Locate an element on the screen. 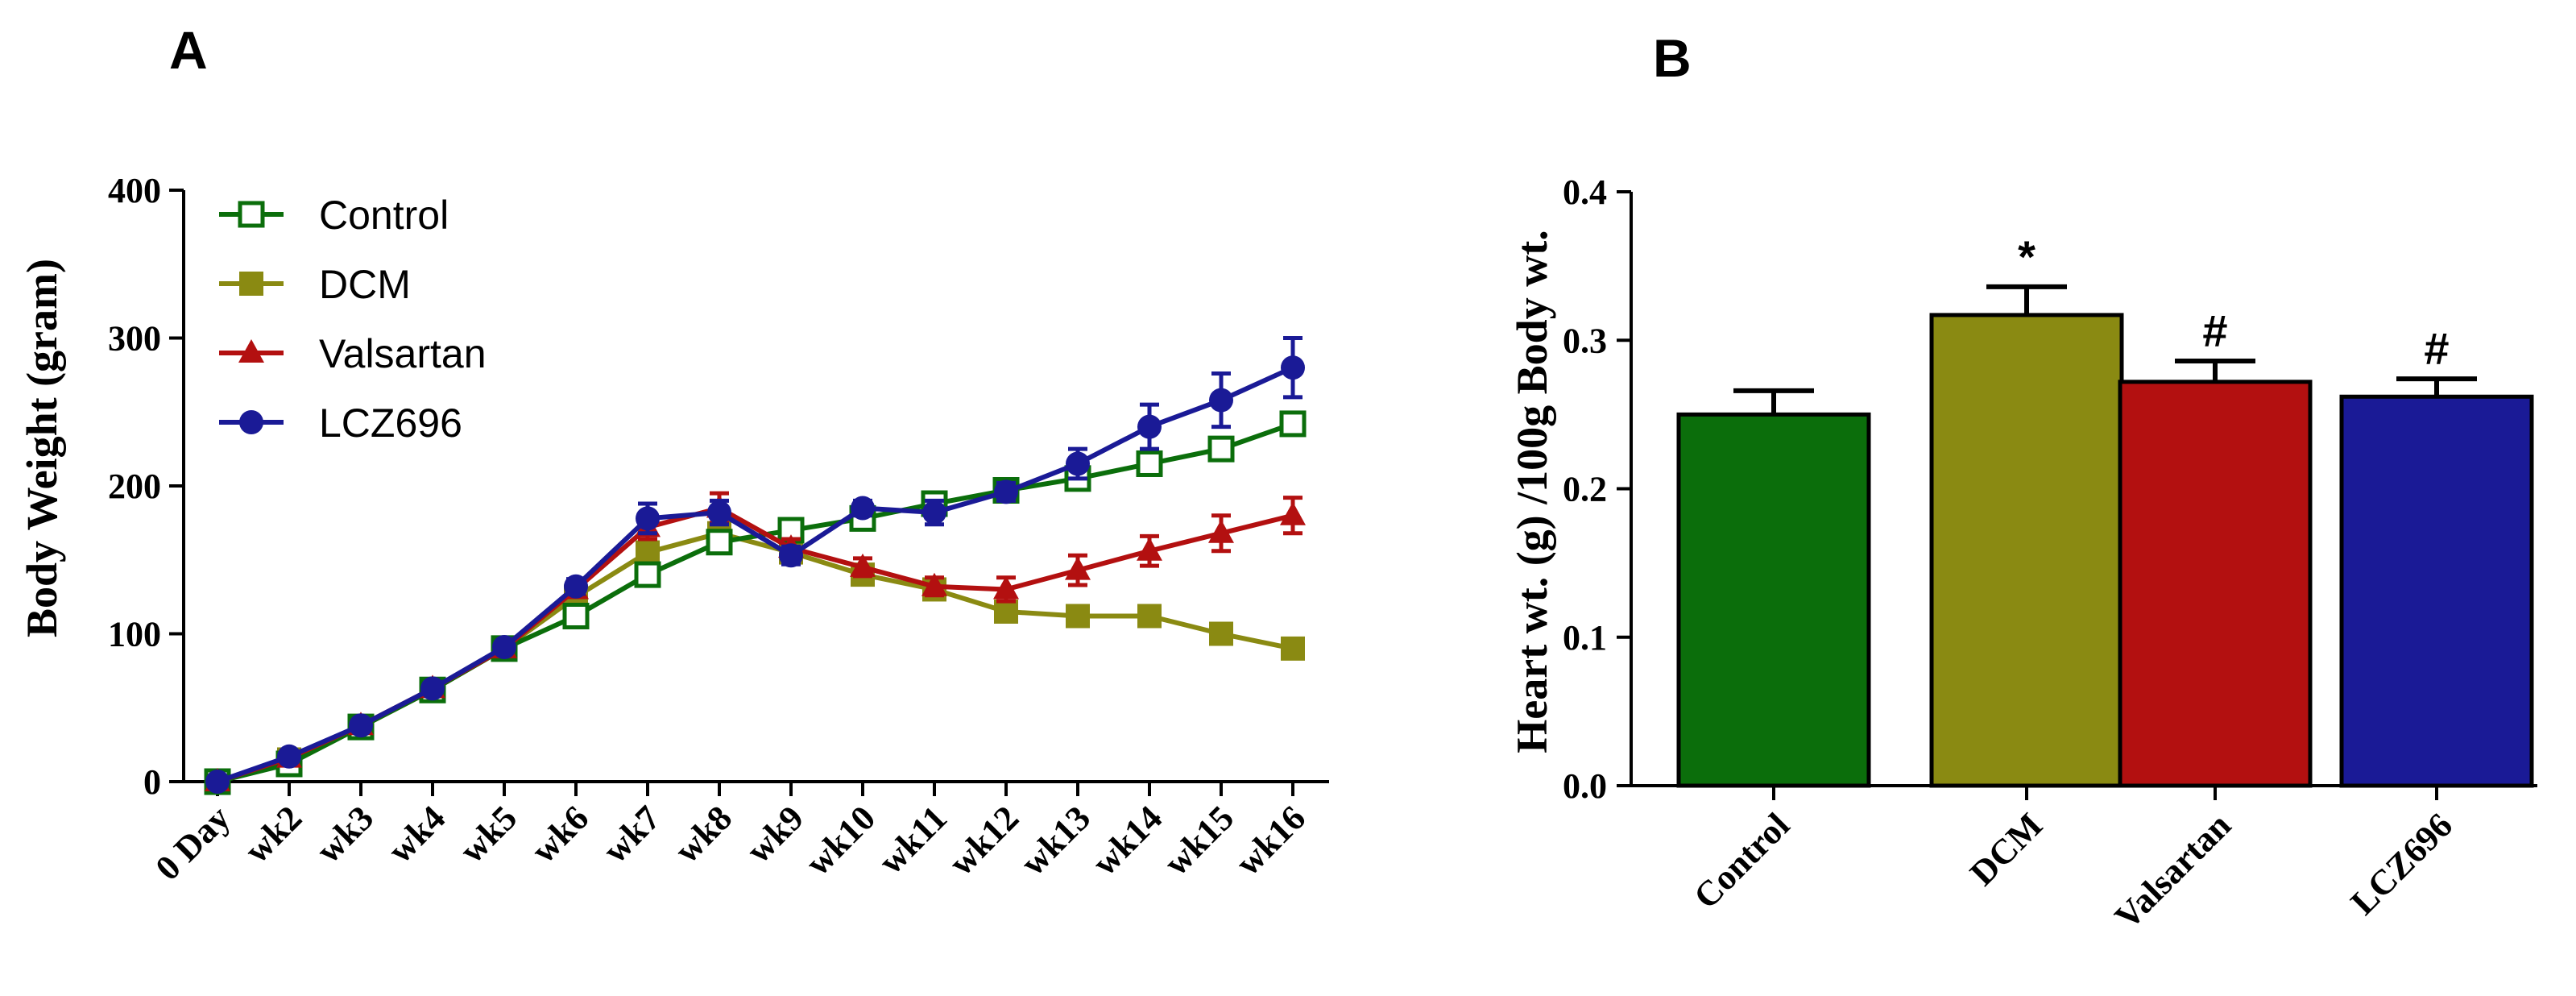 This screenshot has height=996, width=2576. panel-a-label: A is located at coordinates (188, 50).